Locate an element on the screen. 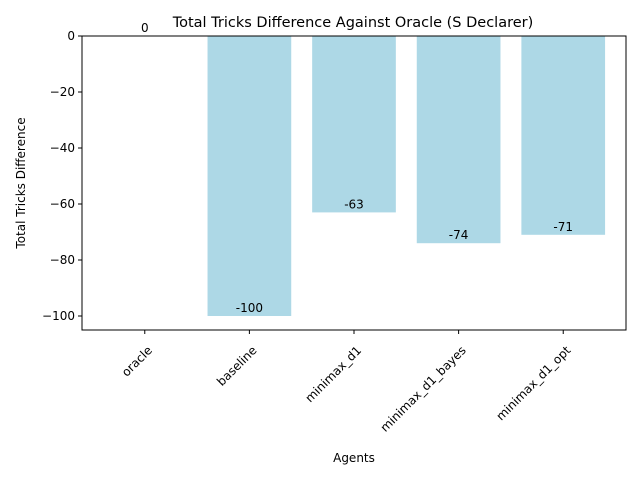 This screenshot has height=480, width=640. x-tick-label-baseline: baseline is located at coordinates (236, 365).